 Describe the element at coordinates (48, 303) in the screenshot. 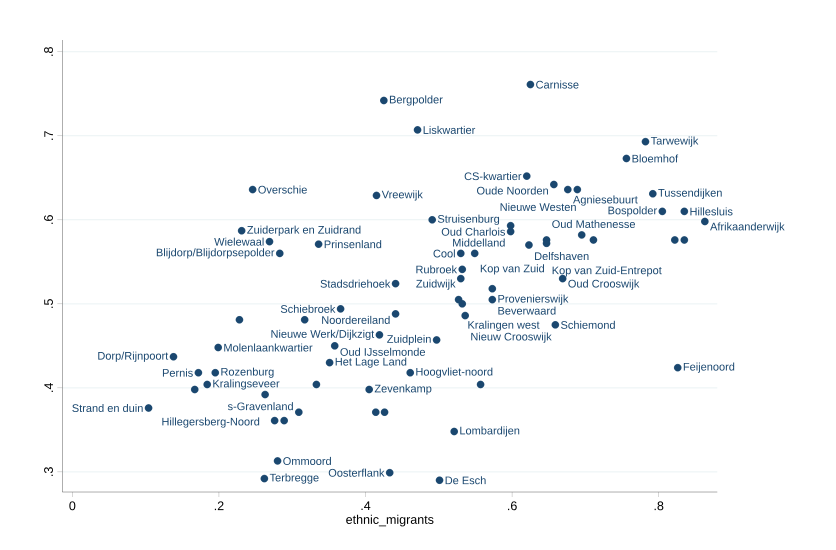

I see `y-tick-label: .5` at that location.